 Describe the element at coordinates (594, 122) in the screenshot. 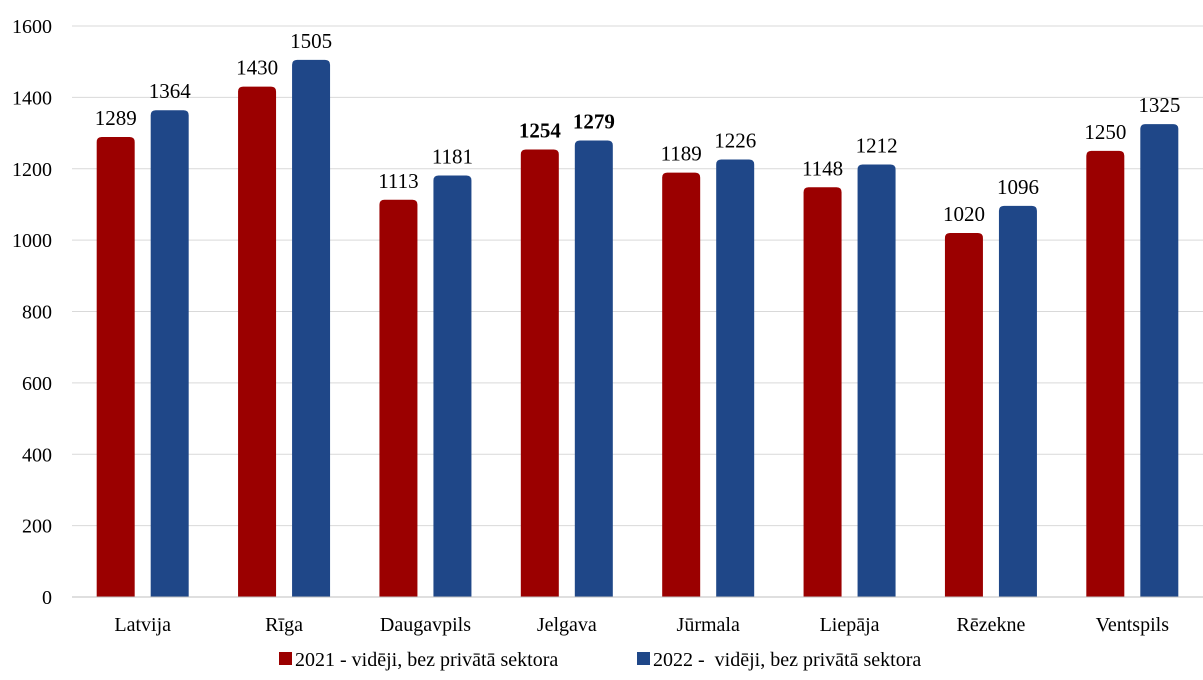

I see `data-label-jelgava-series-2: 1279` at that location.